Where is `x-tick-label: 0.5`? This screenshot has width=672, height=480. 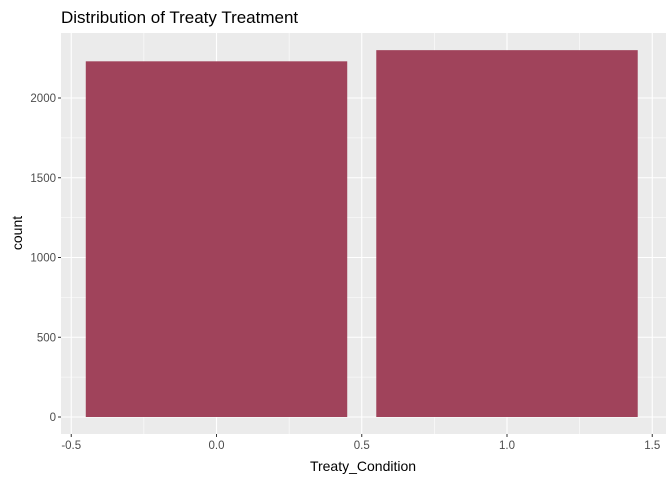
x-tick-label: 0.5 is located at coordinates (362, 446).